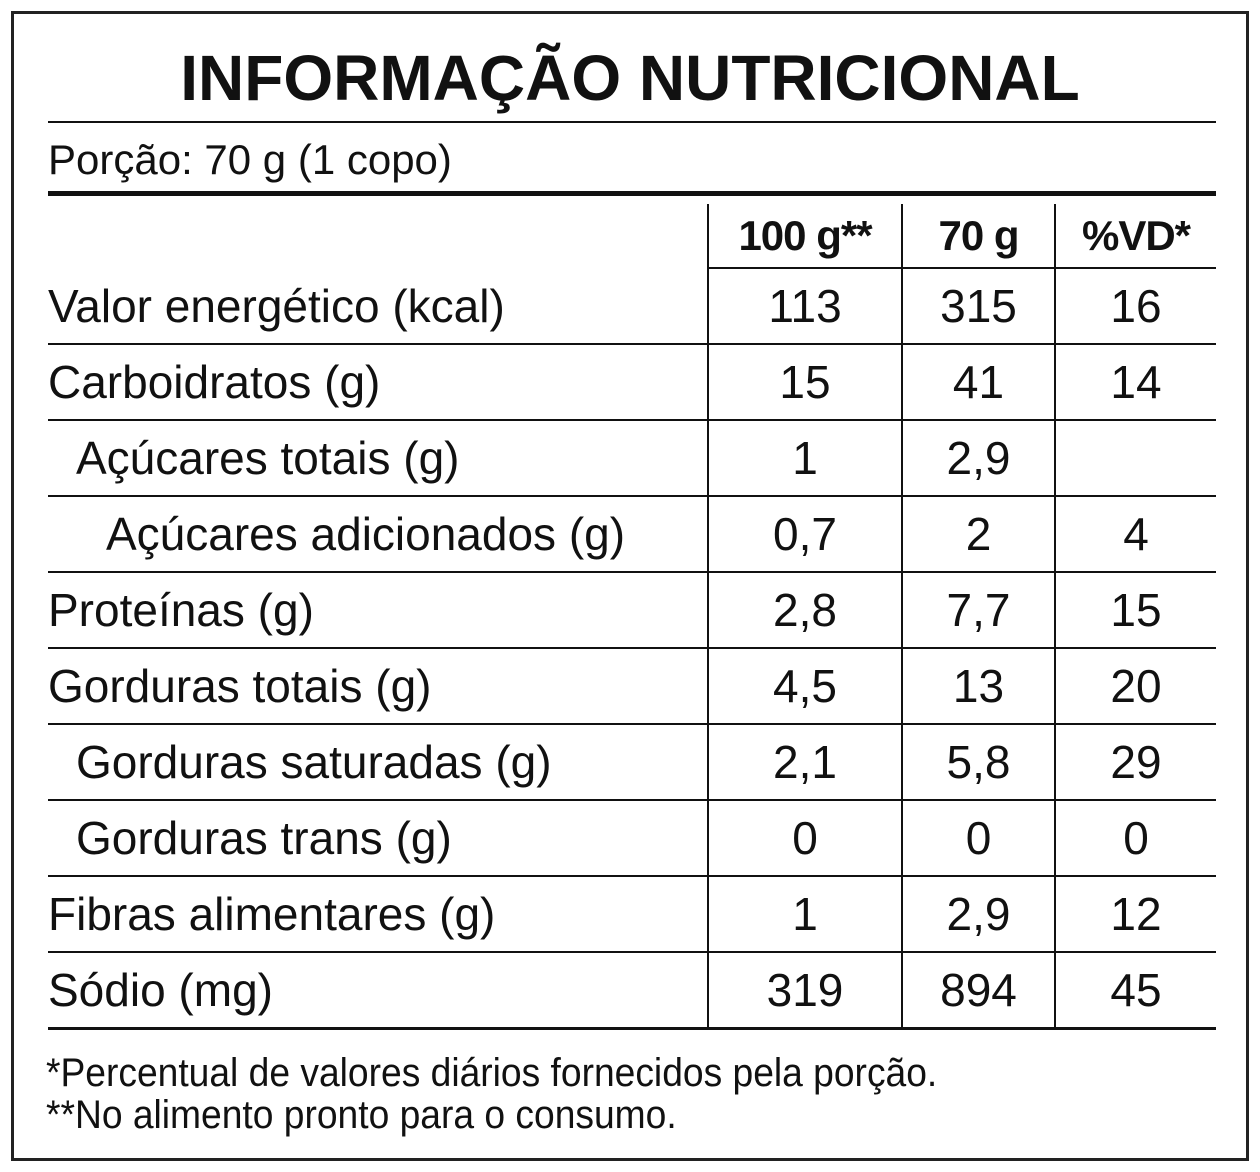 This screenshot has height=1172, width=1260. What do you see at coordinates (978, 686) in the screenshot?
I see `nutrient-value: 13` at bounding box center [978, 686].